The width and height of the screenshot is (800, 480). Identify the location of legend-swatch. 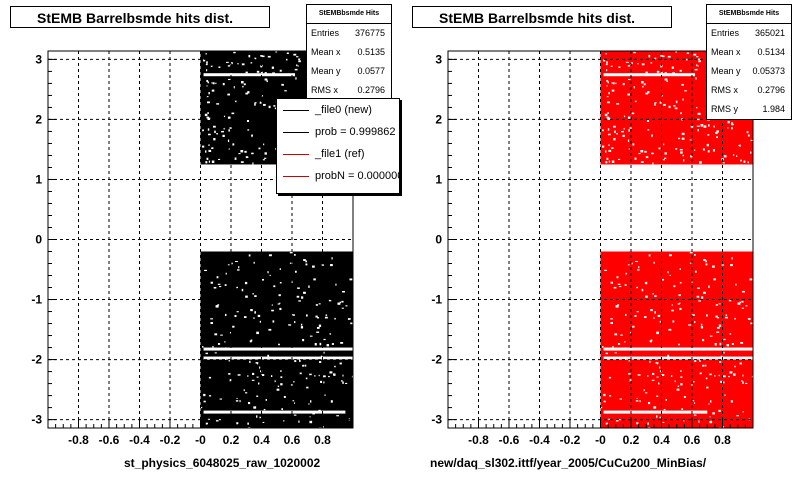
(296, 132).